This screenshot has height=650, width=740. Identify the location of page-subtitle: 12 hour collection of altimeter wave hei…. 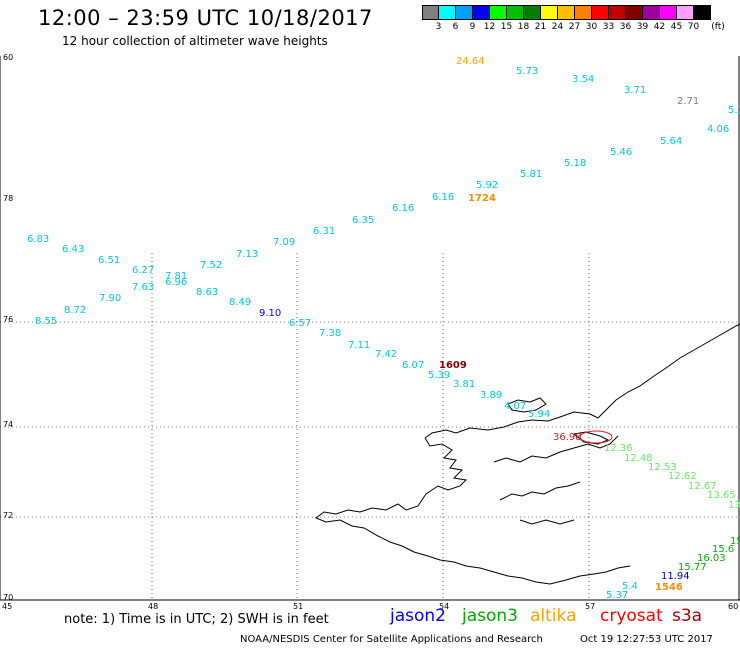
(195, 41).